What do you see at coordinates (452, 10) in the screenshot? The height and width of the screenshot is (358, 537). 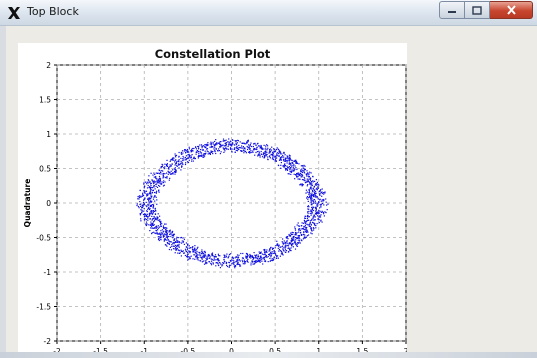 I see `minimize-button` at bounding box center [452, 10].